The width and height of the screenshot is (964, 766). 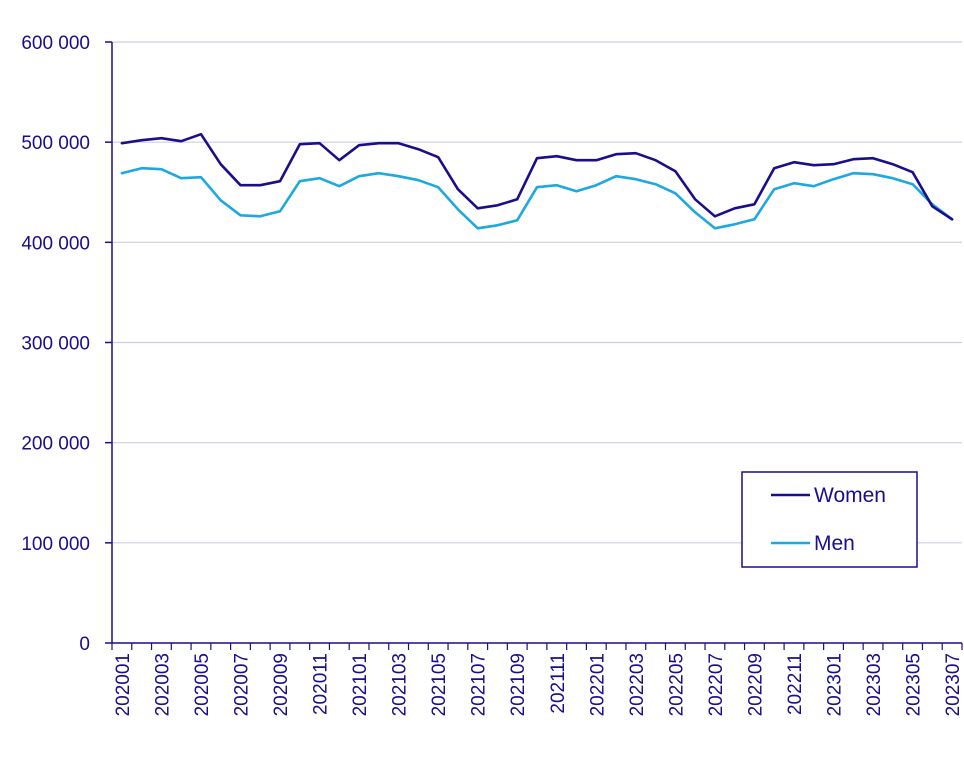 What do you see at coordinates (55, 143) in the screenshot?
I see `y-tick-label: 500 000` at bounding box center [55, 143].